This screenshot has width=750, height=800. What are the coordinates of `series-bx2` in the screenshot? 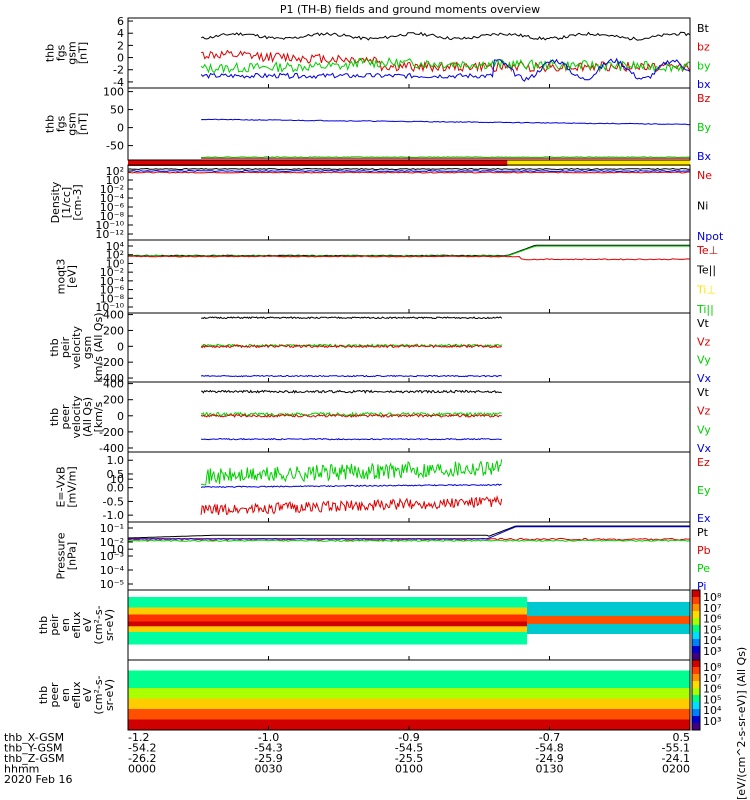 It's located at (446, 122).